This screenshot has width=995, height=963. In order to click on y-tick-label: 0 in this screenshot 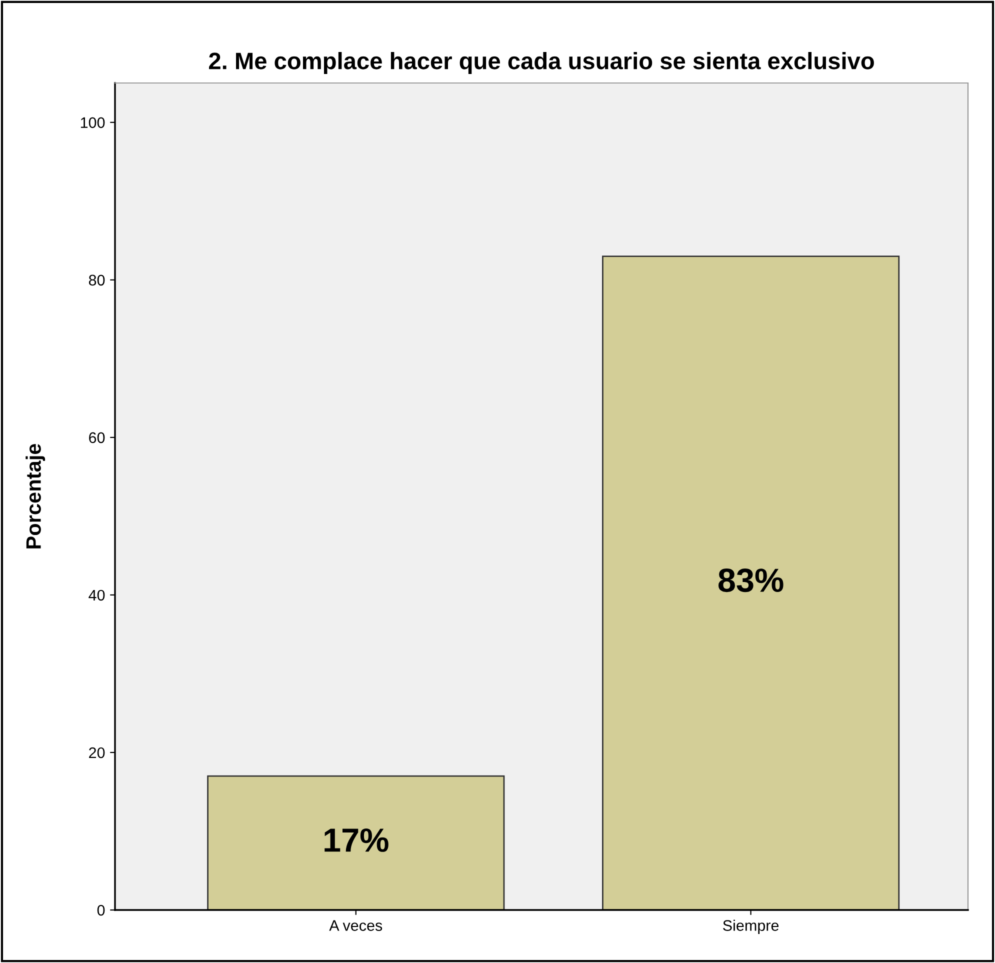, I will do `click(101, 910)`.